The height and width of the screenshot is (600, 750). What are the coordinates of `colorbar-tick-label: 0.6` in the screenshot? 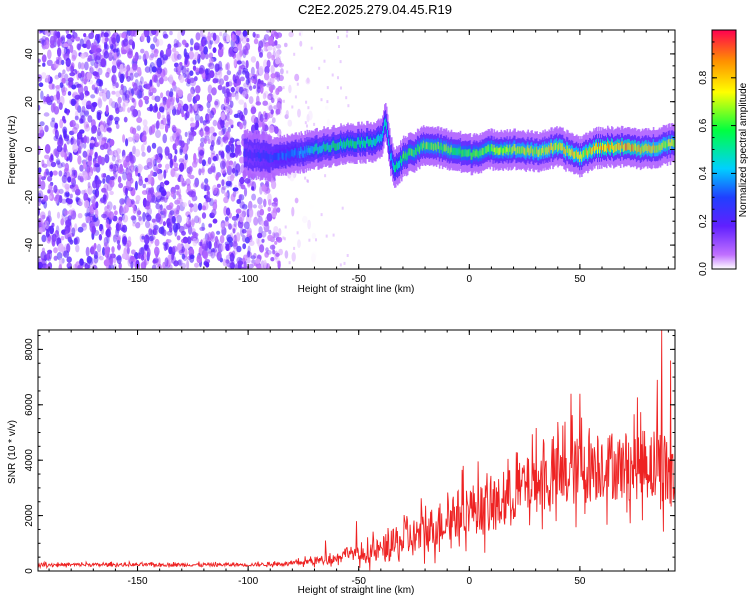 It's located at (703, 125).